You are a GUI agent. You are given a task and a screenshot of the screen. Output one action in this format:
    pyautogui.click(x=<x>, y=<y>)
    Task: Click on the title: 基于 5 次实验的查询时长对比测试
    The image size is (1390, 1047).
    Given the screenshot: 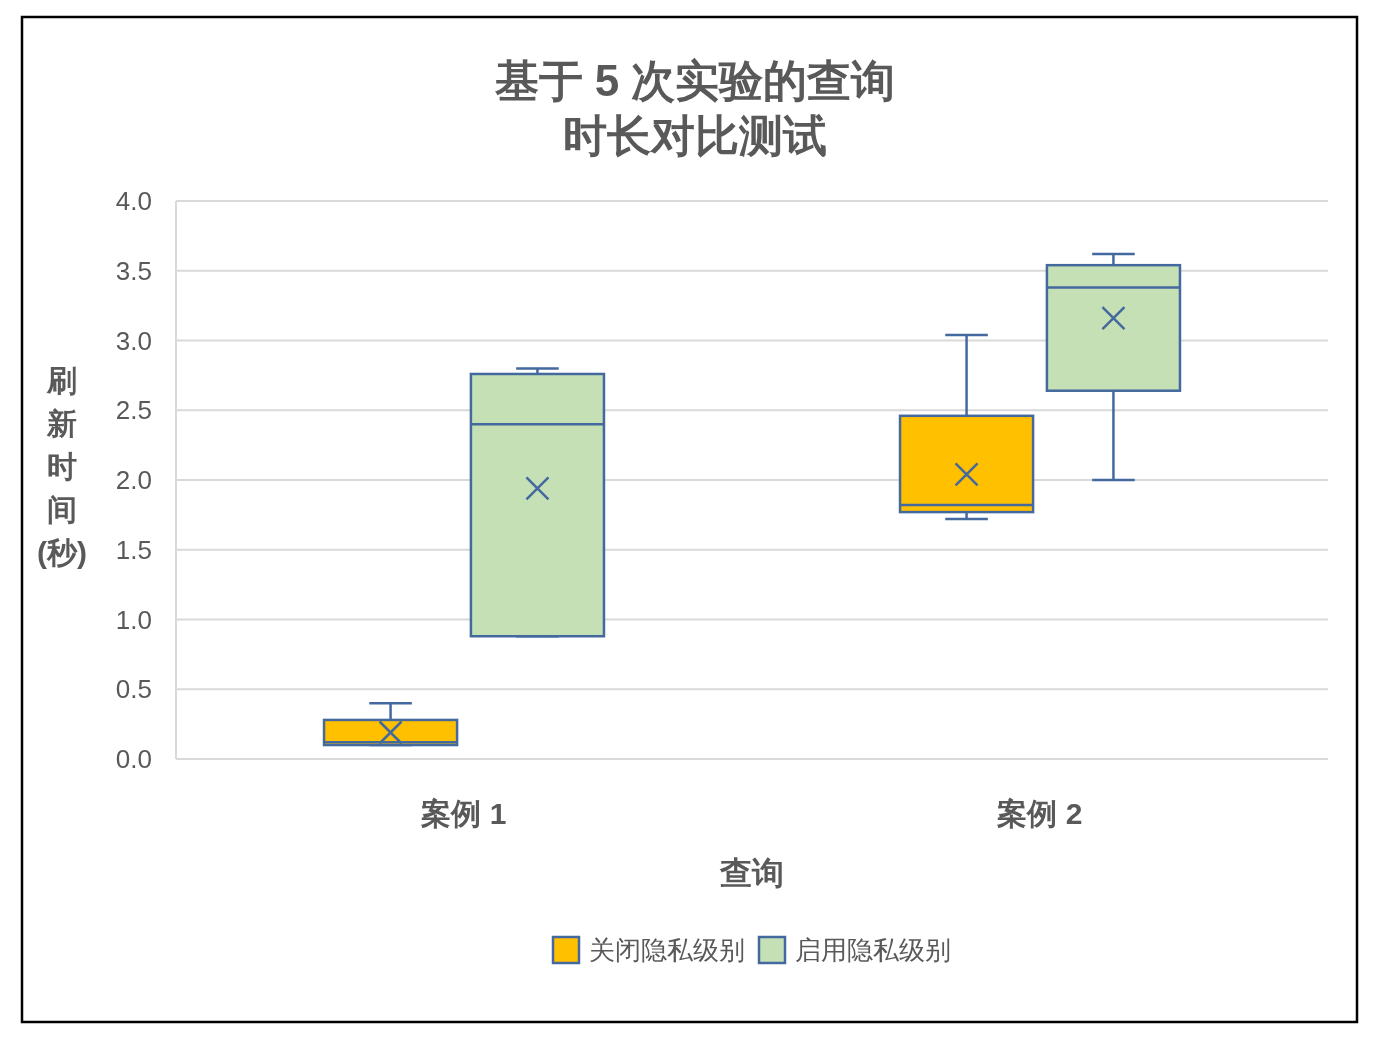 What is the action you would take?
    pyautogui.click(x=695, y=108)
    